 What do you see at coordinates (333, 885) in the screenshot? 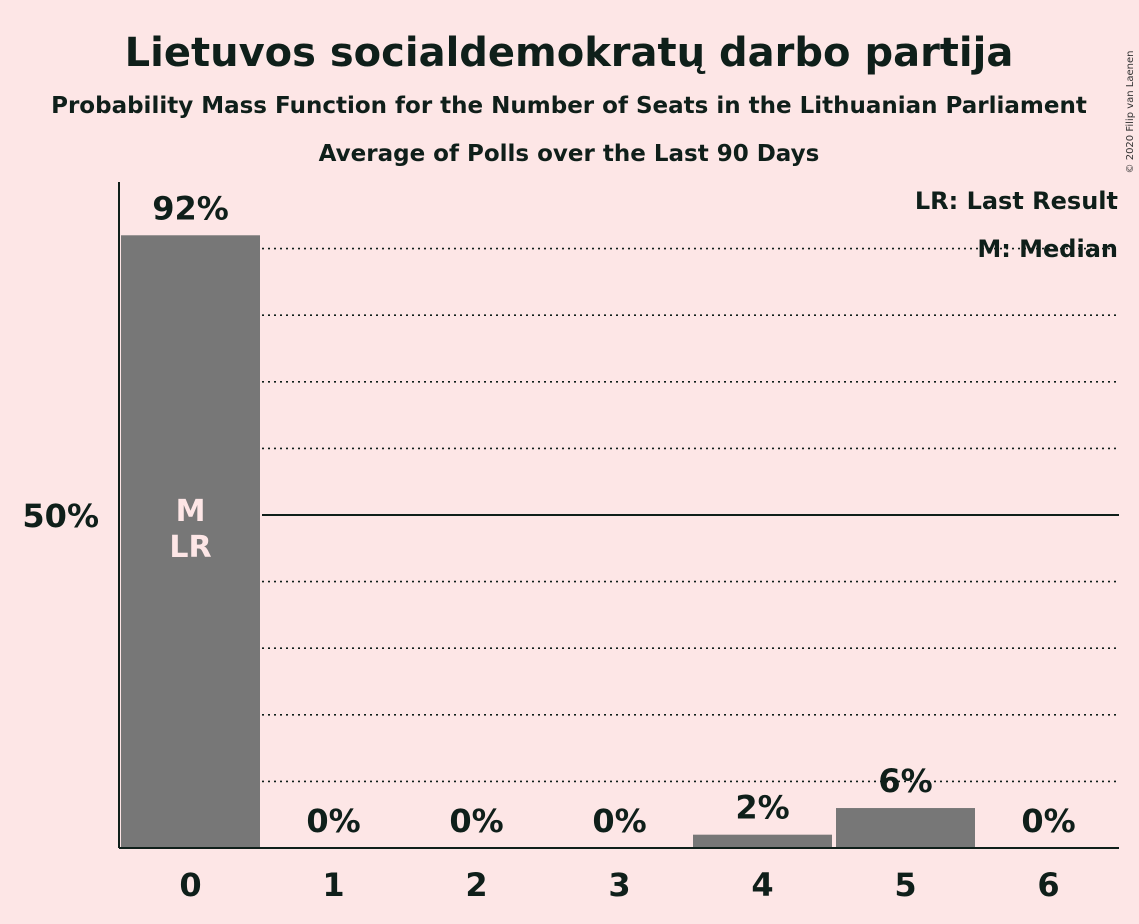
I see `x-tick-1: 1` at bounding box center [333, 885].